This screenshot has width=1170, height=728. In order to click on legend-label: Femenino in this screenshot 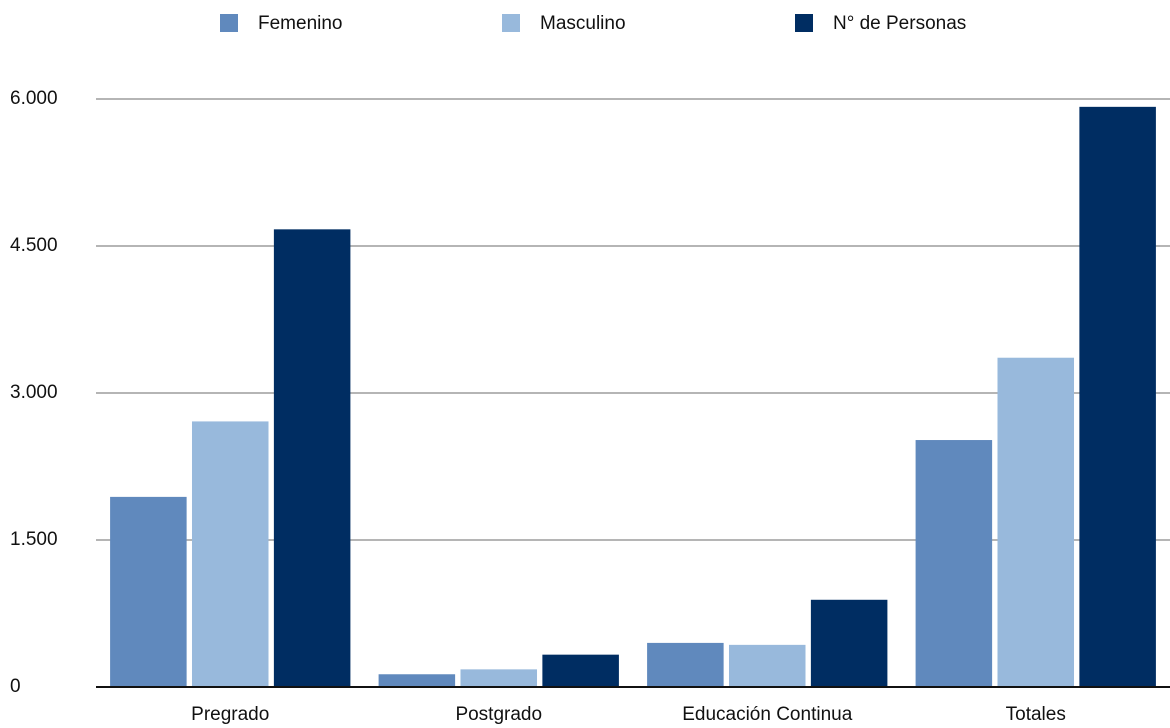, I will do `click(300, 23)`.